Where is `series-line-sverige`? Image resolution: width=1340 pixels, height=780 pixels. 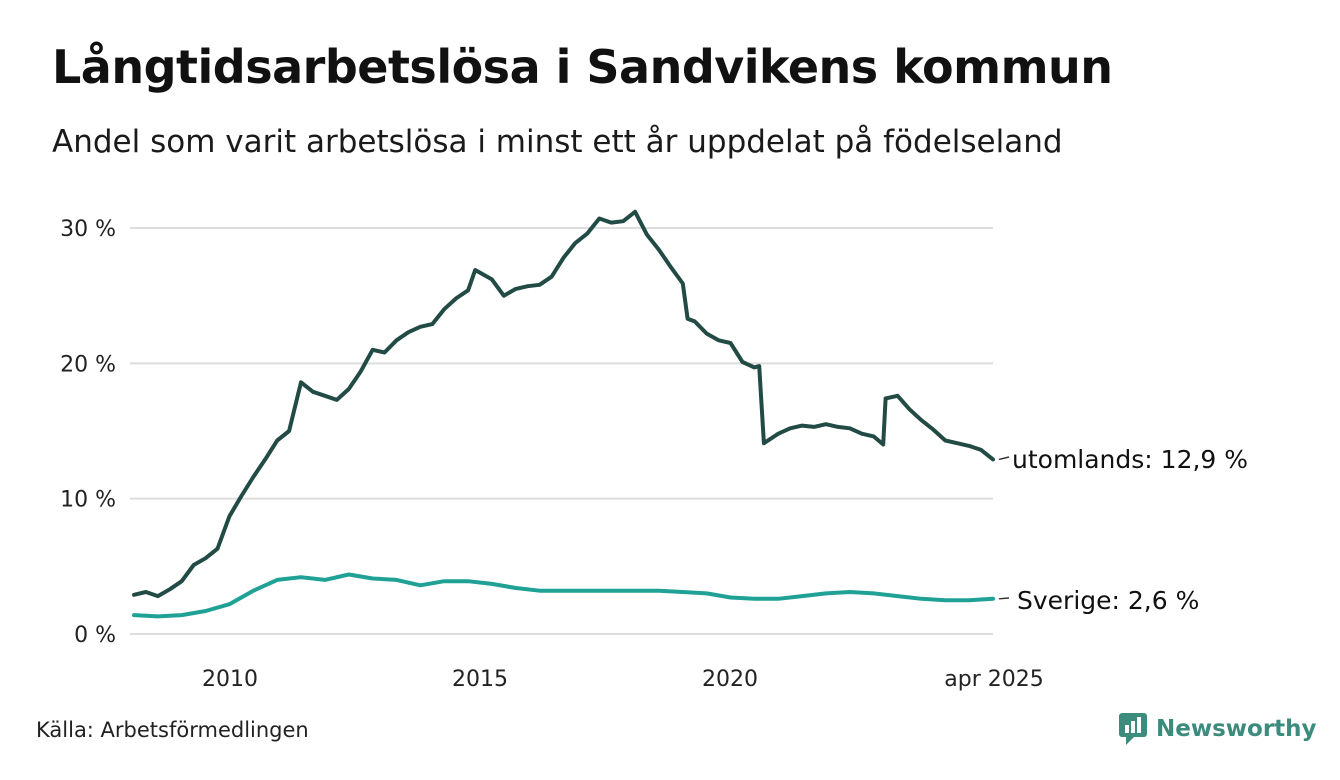
series-line-sverige is located at coordinates (563, 595).